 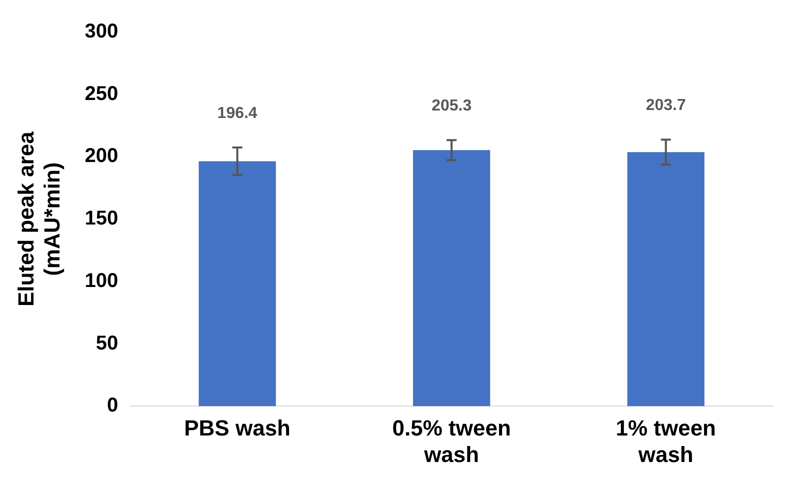 I want to click on data-label: 203.7, so click(x=666, y=105).